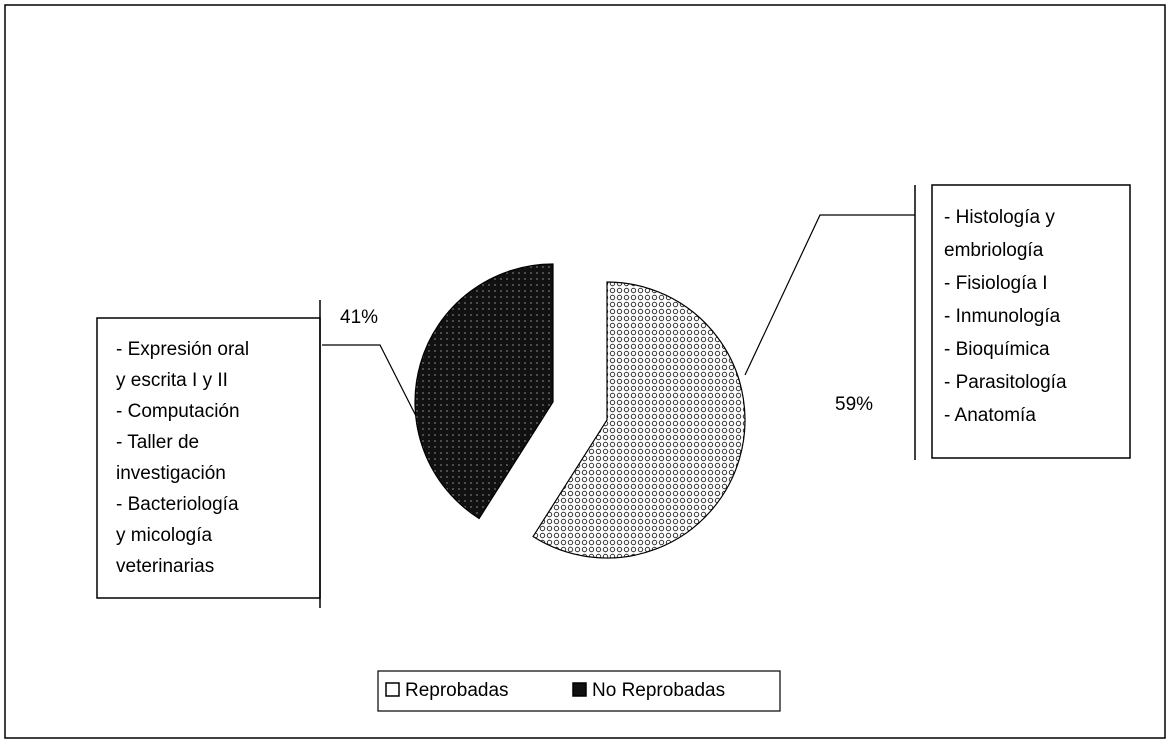 The image size is (1170, 748). Describe the element at coordinates (164, 535) in the screenshot. I see `annotation-text: y micología` at that location.